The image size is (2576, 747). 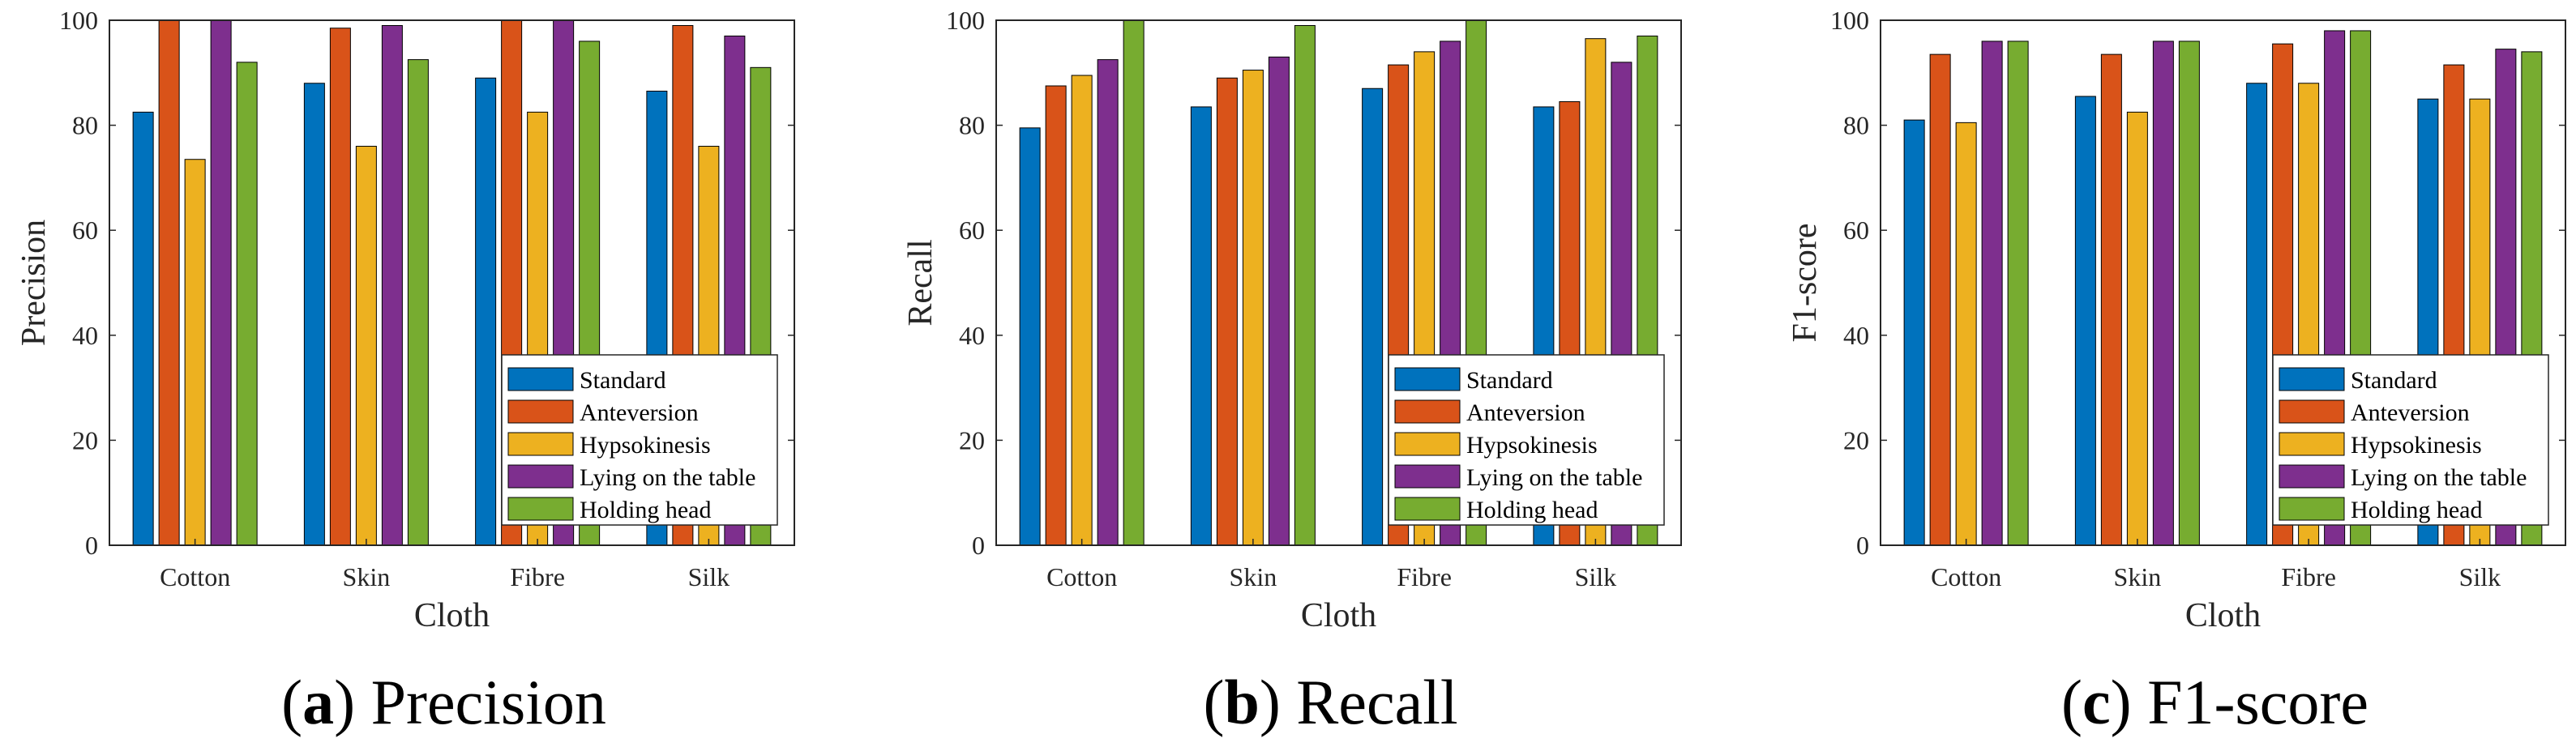 I want to click on caption-letter: b, so click(x=1241, y=702).